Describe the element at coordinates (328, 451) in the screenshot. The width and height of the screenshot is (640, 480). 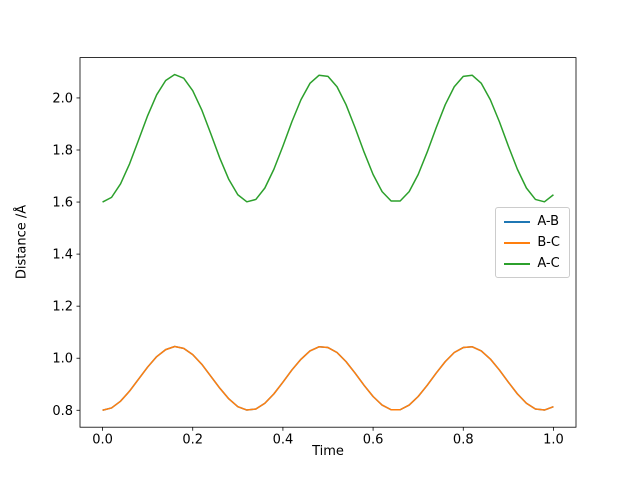
I see `x-axis-label: Time` at that location.